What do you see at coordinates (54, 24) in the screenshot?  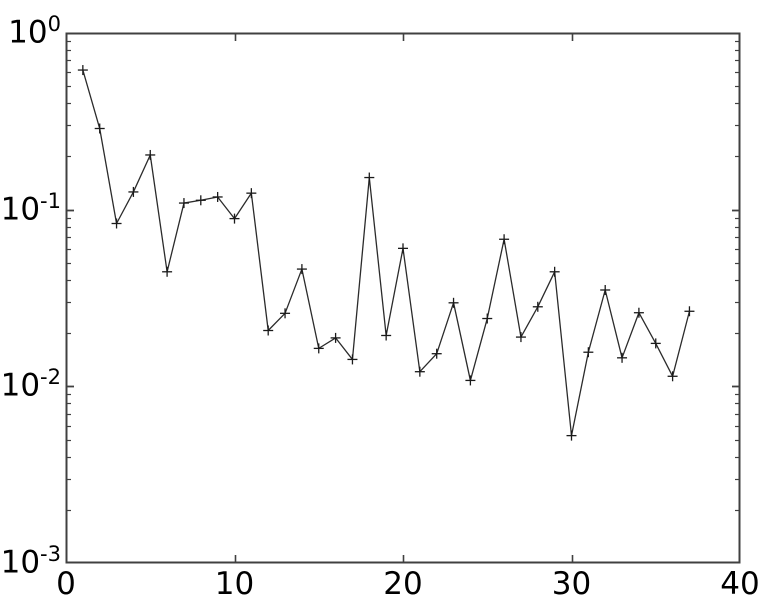 I see `y-tick-exponent: 0` at bounding box center [54, 24].